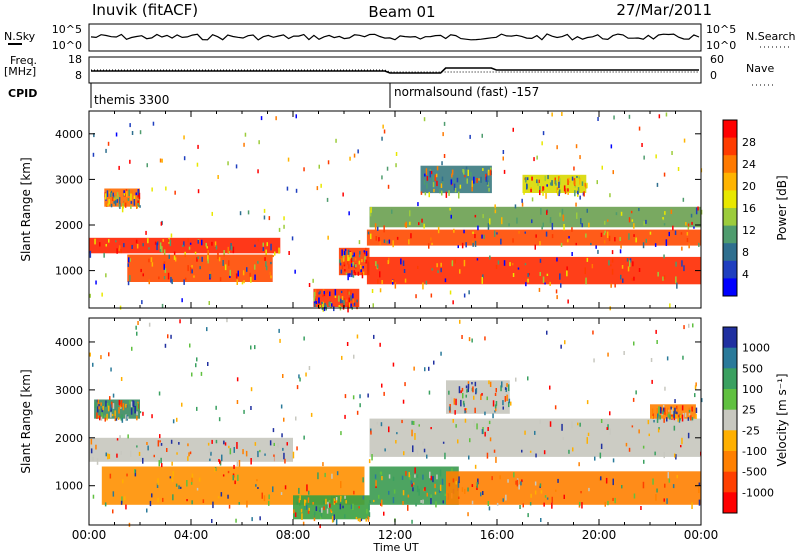 The image size is (800, 554). What do you see at coordinates (599, 535) in the screenshot?
I see `x-tick-label: 20:00` at bounding box center [599, 535].